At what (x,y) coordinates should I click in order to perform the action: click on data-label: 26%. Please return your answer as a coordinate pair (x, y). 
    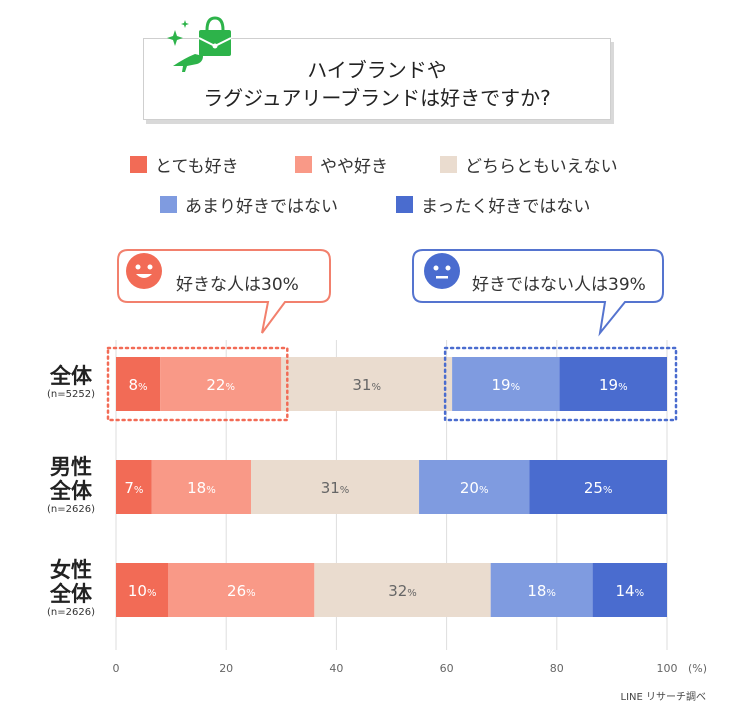
    Looking at the image, I should click on (241, 591).